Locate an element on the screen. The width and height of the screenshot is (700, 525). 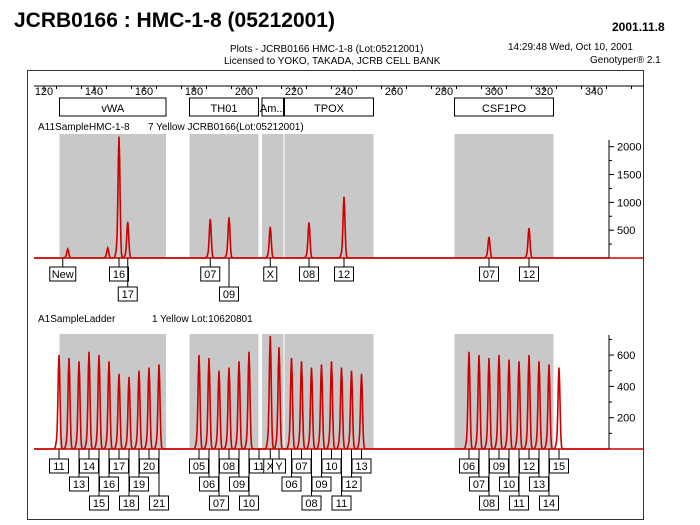
x-tick-label: 180 is located at coordinates (194, 92).